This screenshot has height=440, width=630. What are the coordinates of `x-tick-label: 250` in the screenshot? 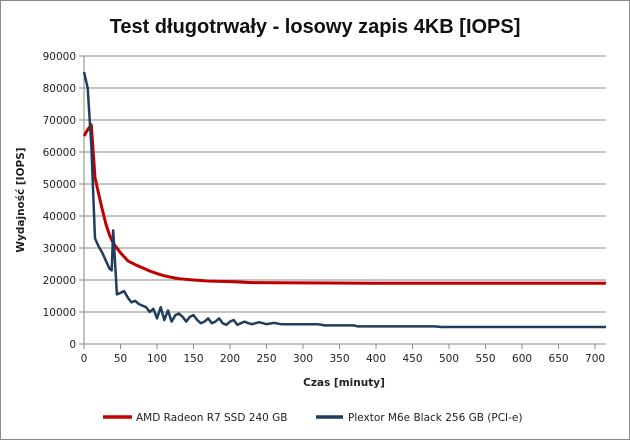 It's located at (266, 359).